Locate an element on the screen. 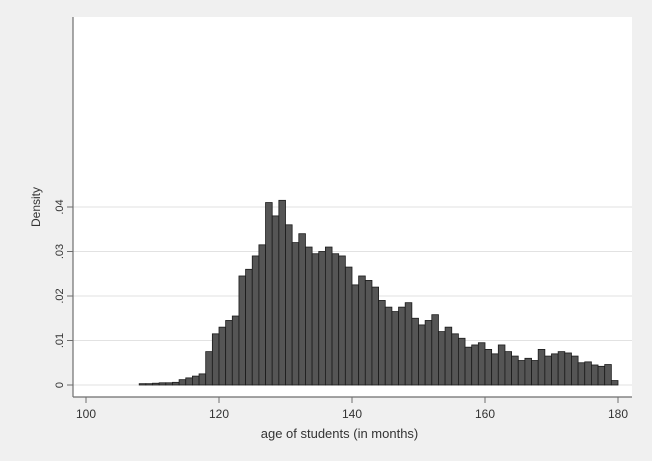 This screenshot has height=461, width=652. y-tick-label: .01 is located at coordinates (60, 340).